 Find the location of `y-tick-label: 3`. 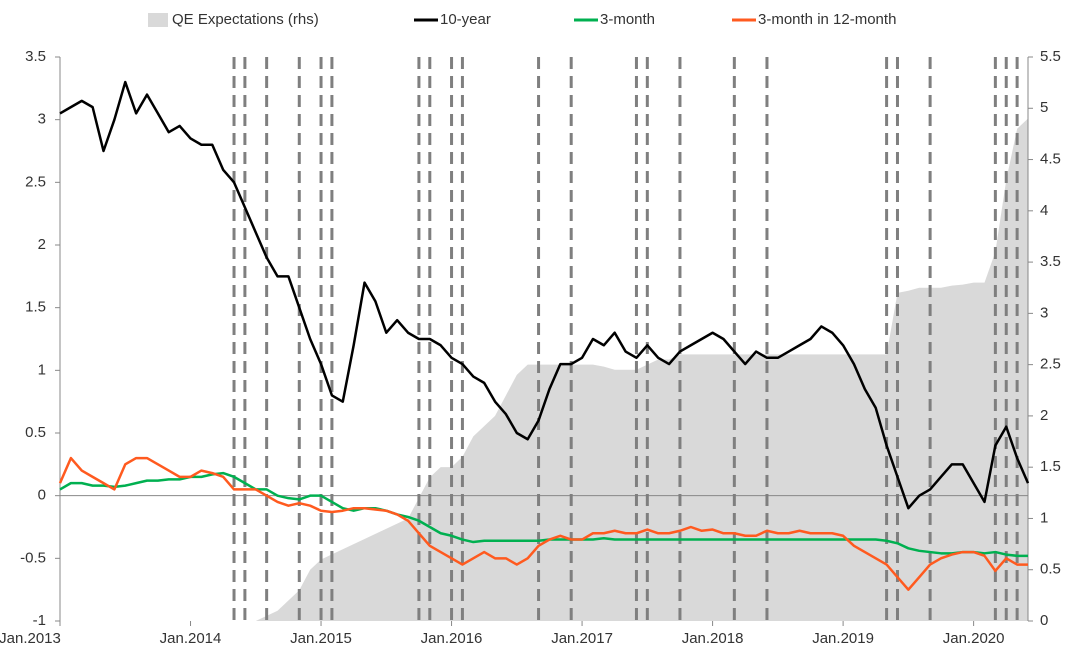

y-tick-label: 3 is located at coordinates (42, 119).